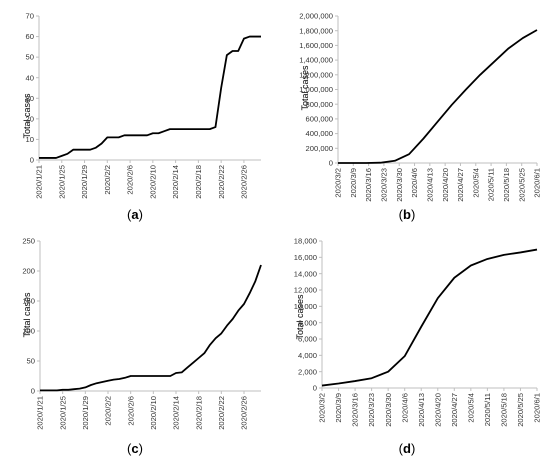 The image size is (550, 467). What do you see at coordinates (305, 241) in the screenshot?
I see `y-tick-label: 18,000` at bounding box center [305, 241].